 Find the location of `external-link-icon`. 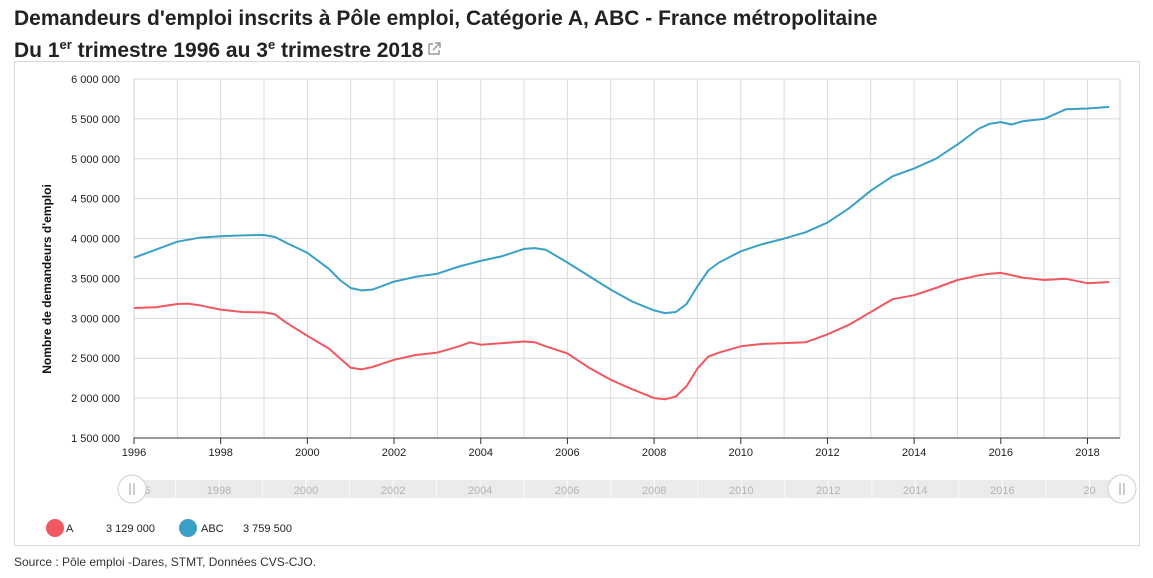

external-link-icon is located at coordinates (434, 51).